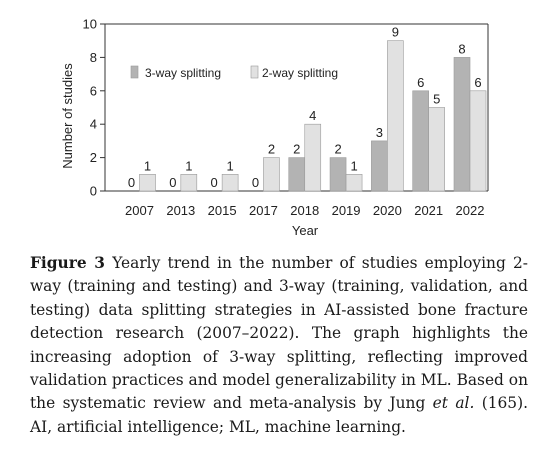 The height and width of the screenshot is (475, 539). Describe the element at coordinates (300, 73) in the screenshot. I see `legend-label-2way: 2-way splitting` at that location.